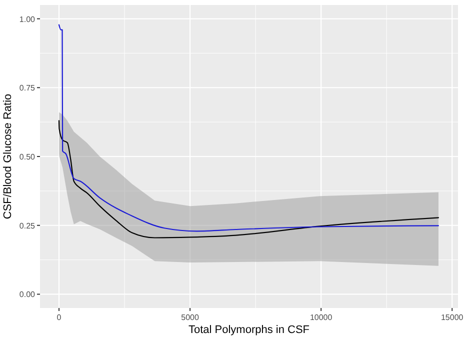 The width and height of the screenshot is (474, 338). Describe the element at coordinates (190, 317) in the screenshot. I see `x-tick-label: 5000` at that location.